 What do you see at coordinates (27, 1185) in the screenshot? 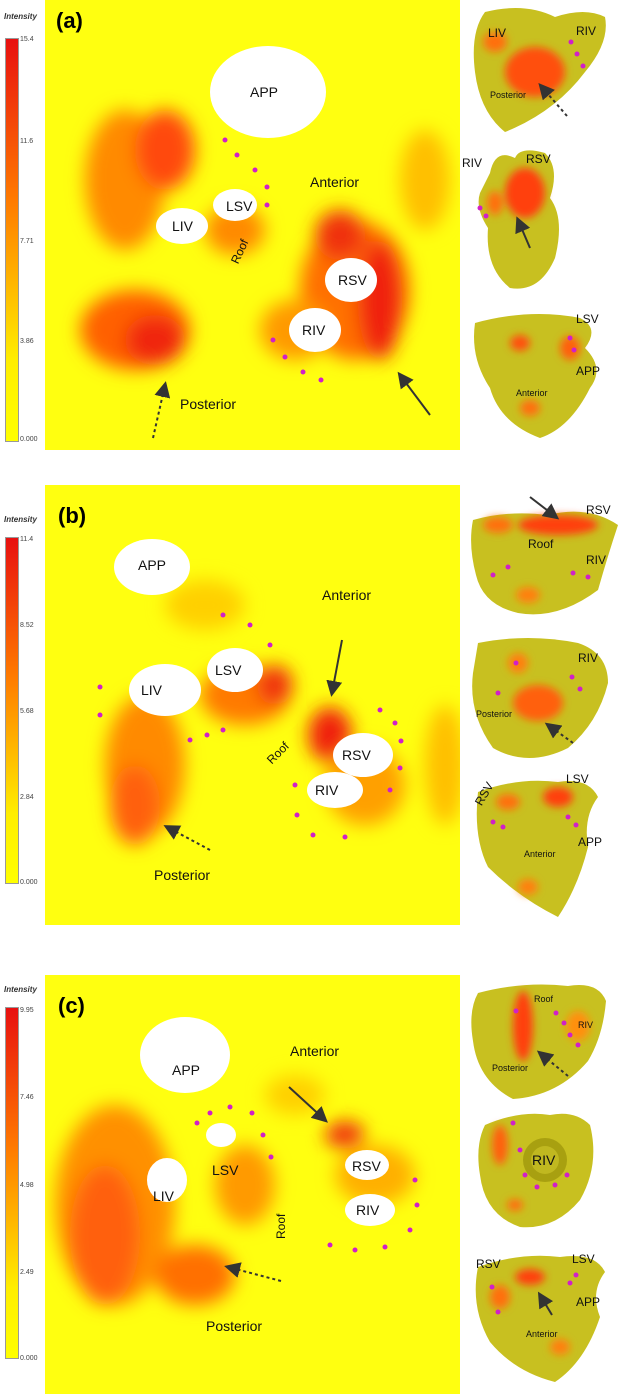
I see `colorbar-tick: 4.98` at bounding box center [27, 1185].